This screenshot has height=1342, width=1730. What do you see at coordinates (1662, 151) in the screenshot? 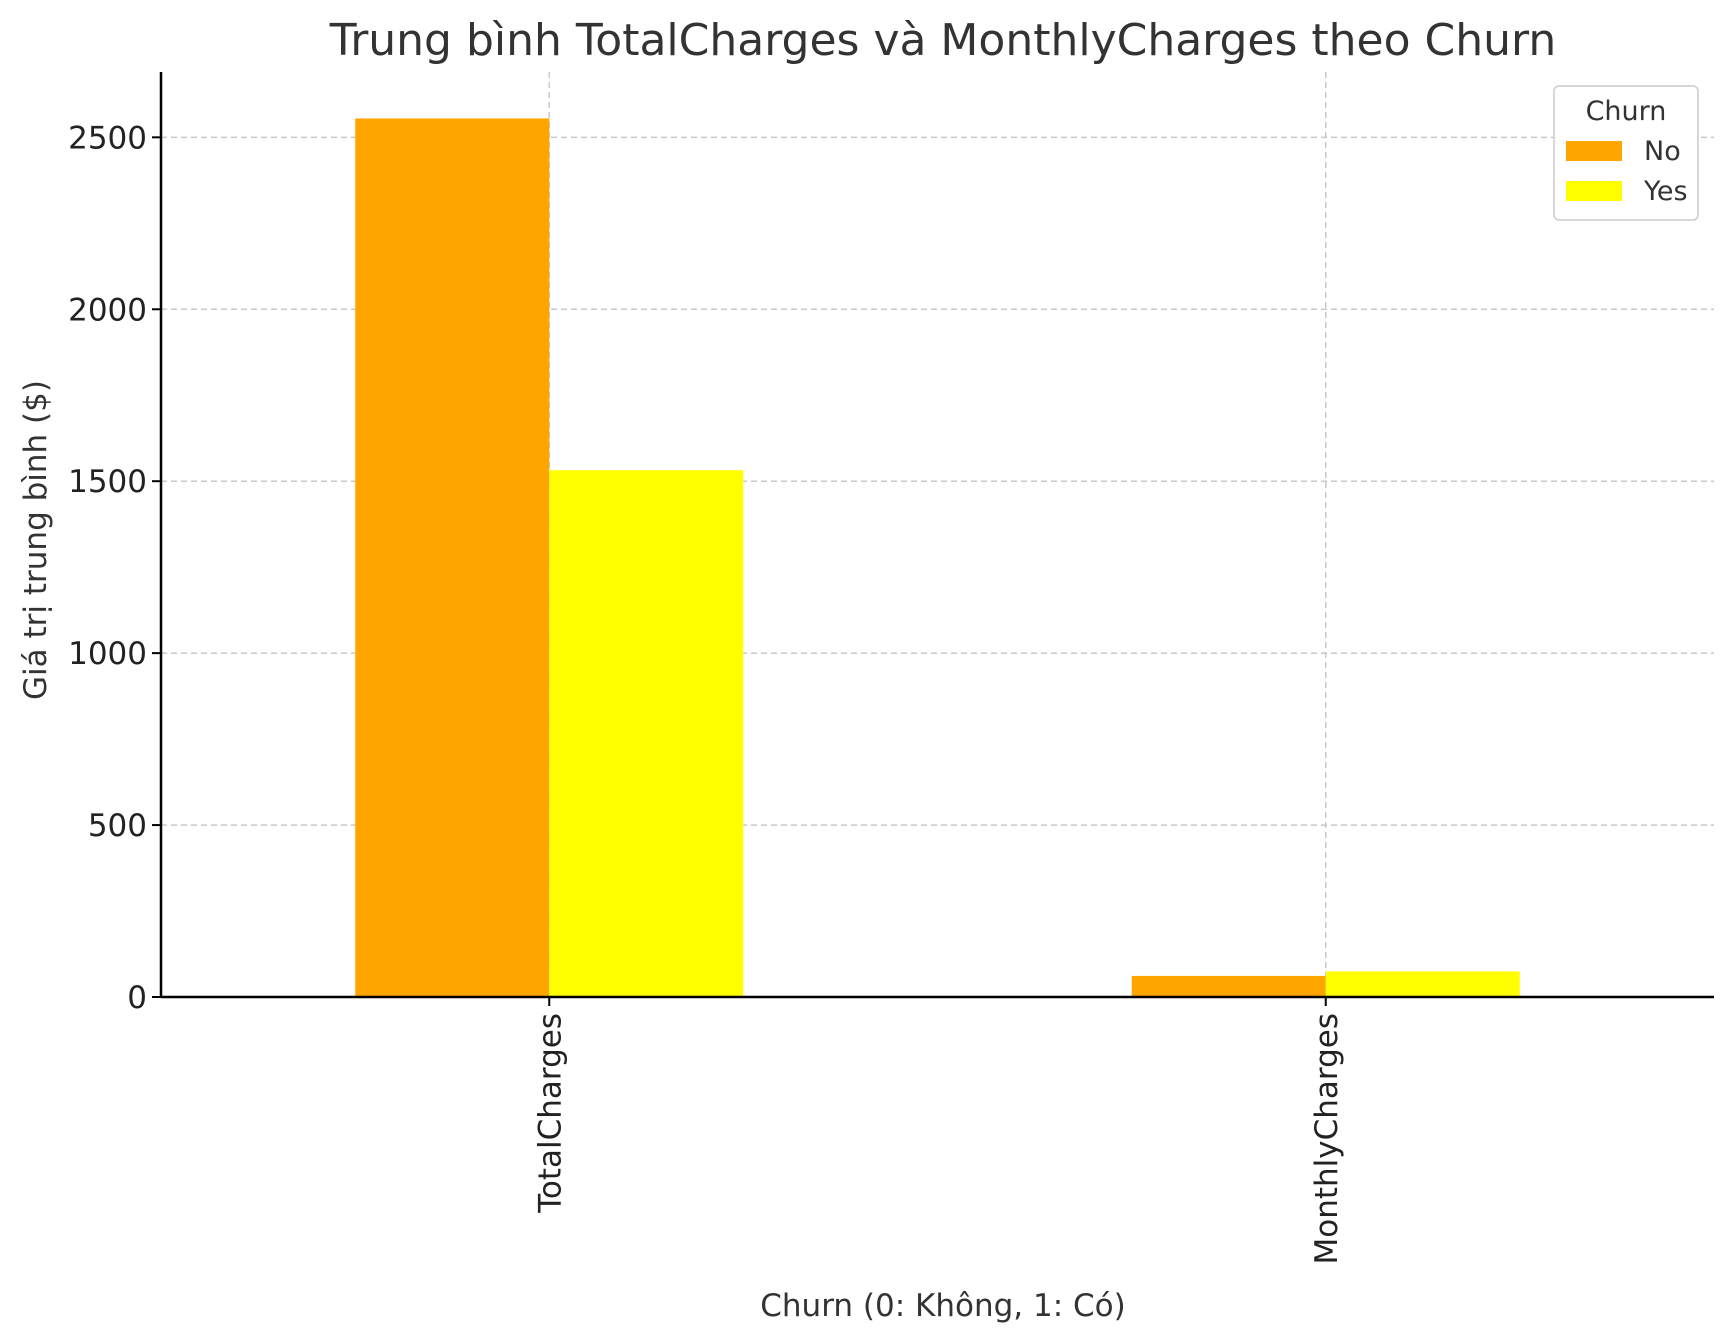
I see `legend-label-no: No` at bounding box center [1662, 151].